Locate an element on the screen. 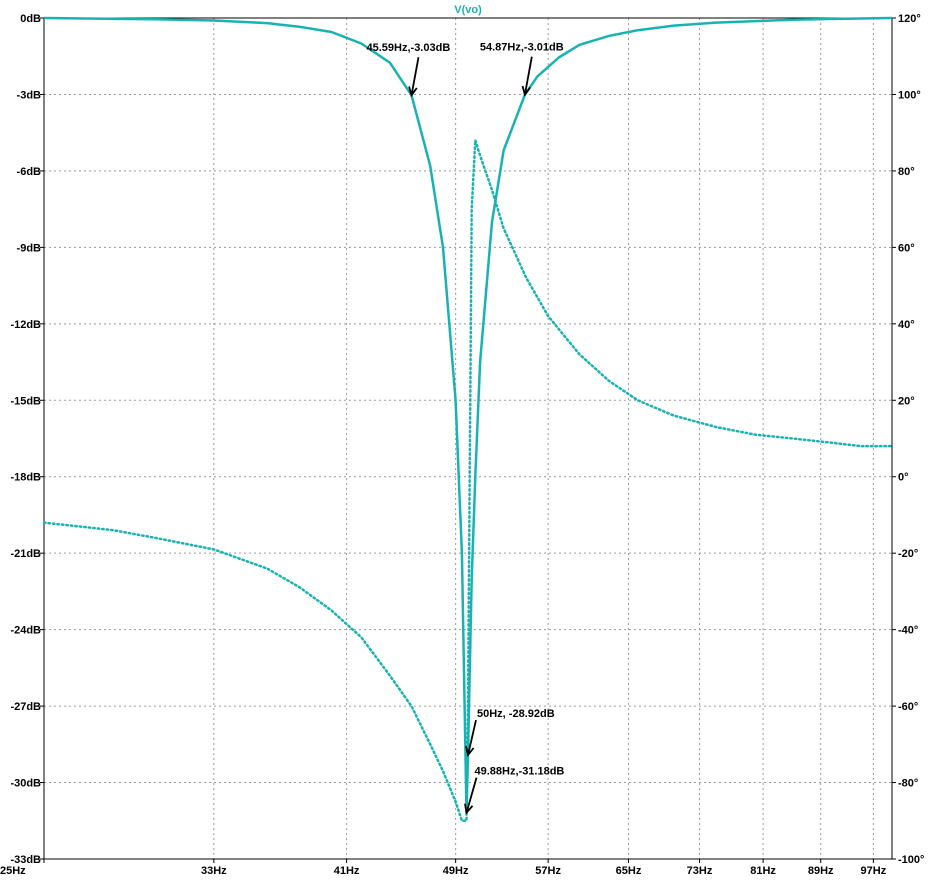 The image size is (939, 884). y-tick-label: 0dB is located at coordinates (30, 19).